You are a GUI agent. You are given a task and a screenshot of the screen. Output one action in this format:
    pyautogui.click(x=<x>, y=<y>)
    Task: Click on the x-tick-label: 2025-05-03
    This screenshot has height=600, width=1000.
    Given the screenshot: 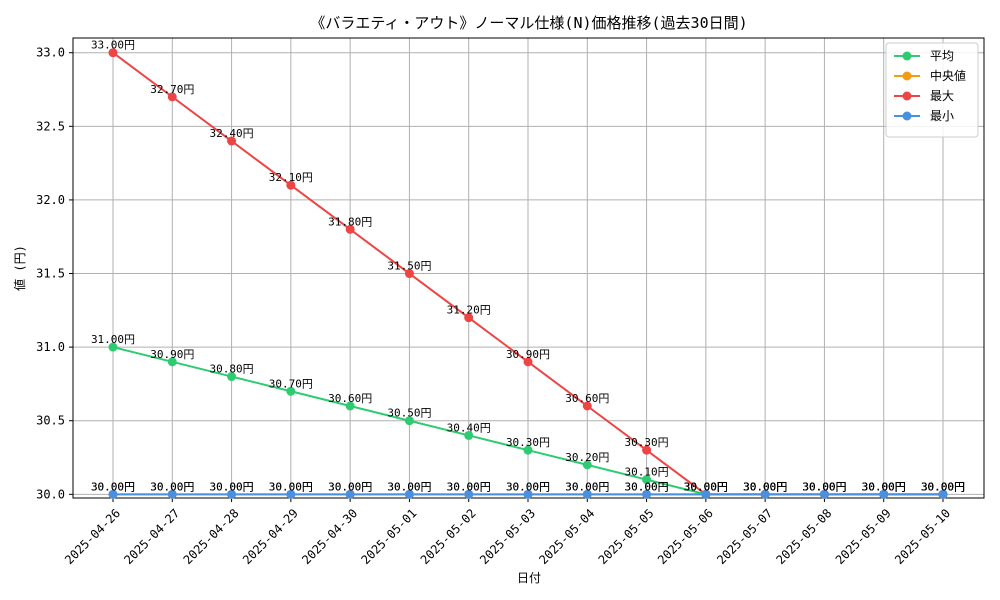 What is the action you would take?
    pyautogui.click(x=507, y=536)
    